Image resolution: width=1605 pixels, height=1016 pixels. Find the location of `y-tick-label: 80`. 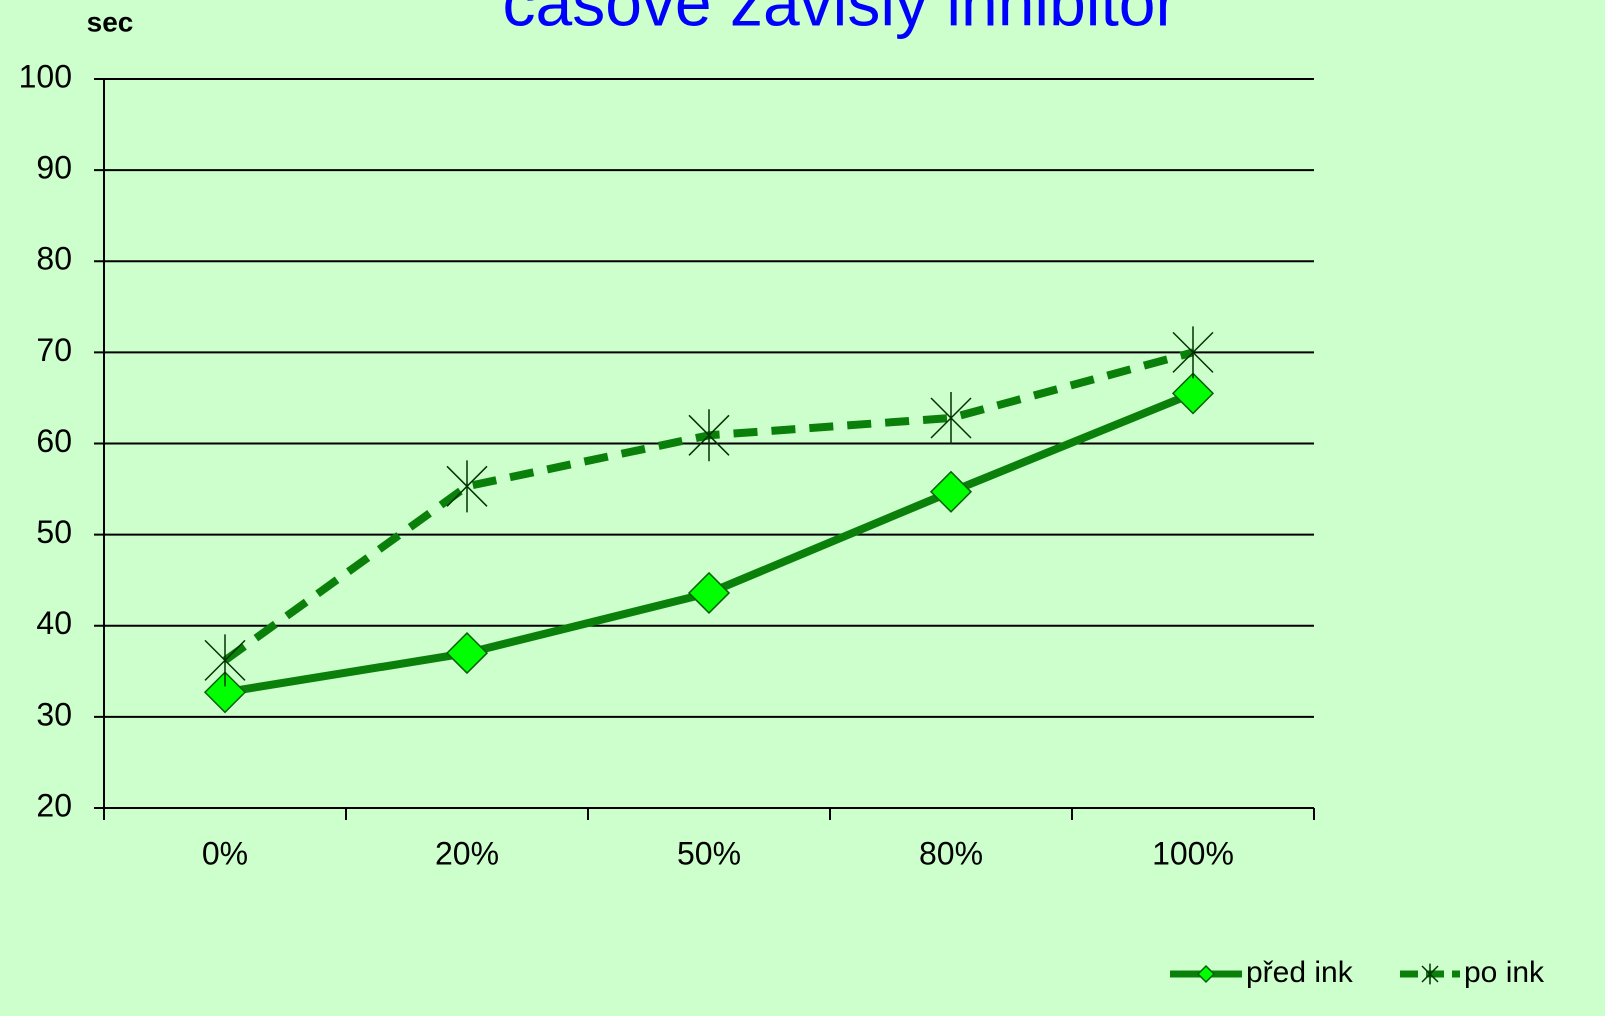

y-tick-label: 80 is located at coordinates (54, 259).